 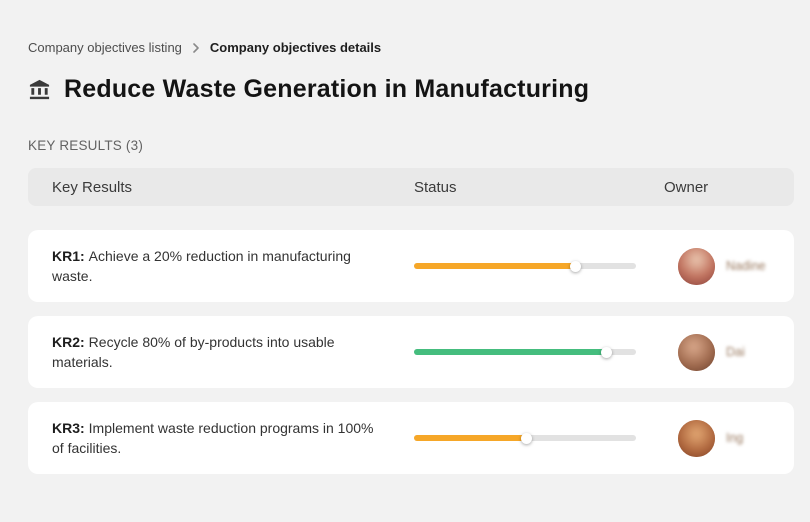 What do you see at coordinates (721, 438) in the screenshot?
I see `owner-cell: Ing` at bounding box center [721, 438].